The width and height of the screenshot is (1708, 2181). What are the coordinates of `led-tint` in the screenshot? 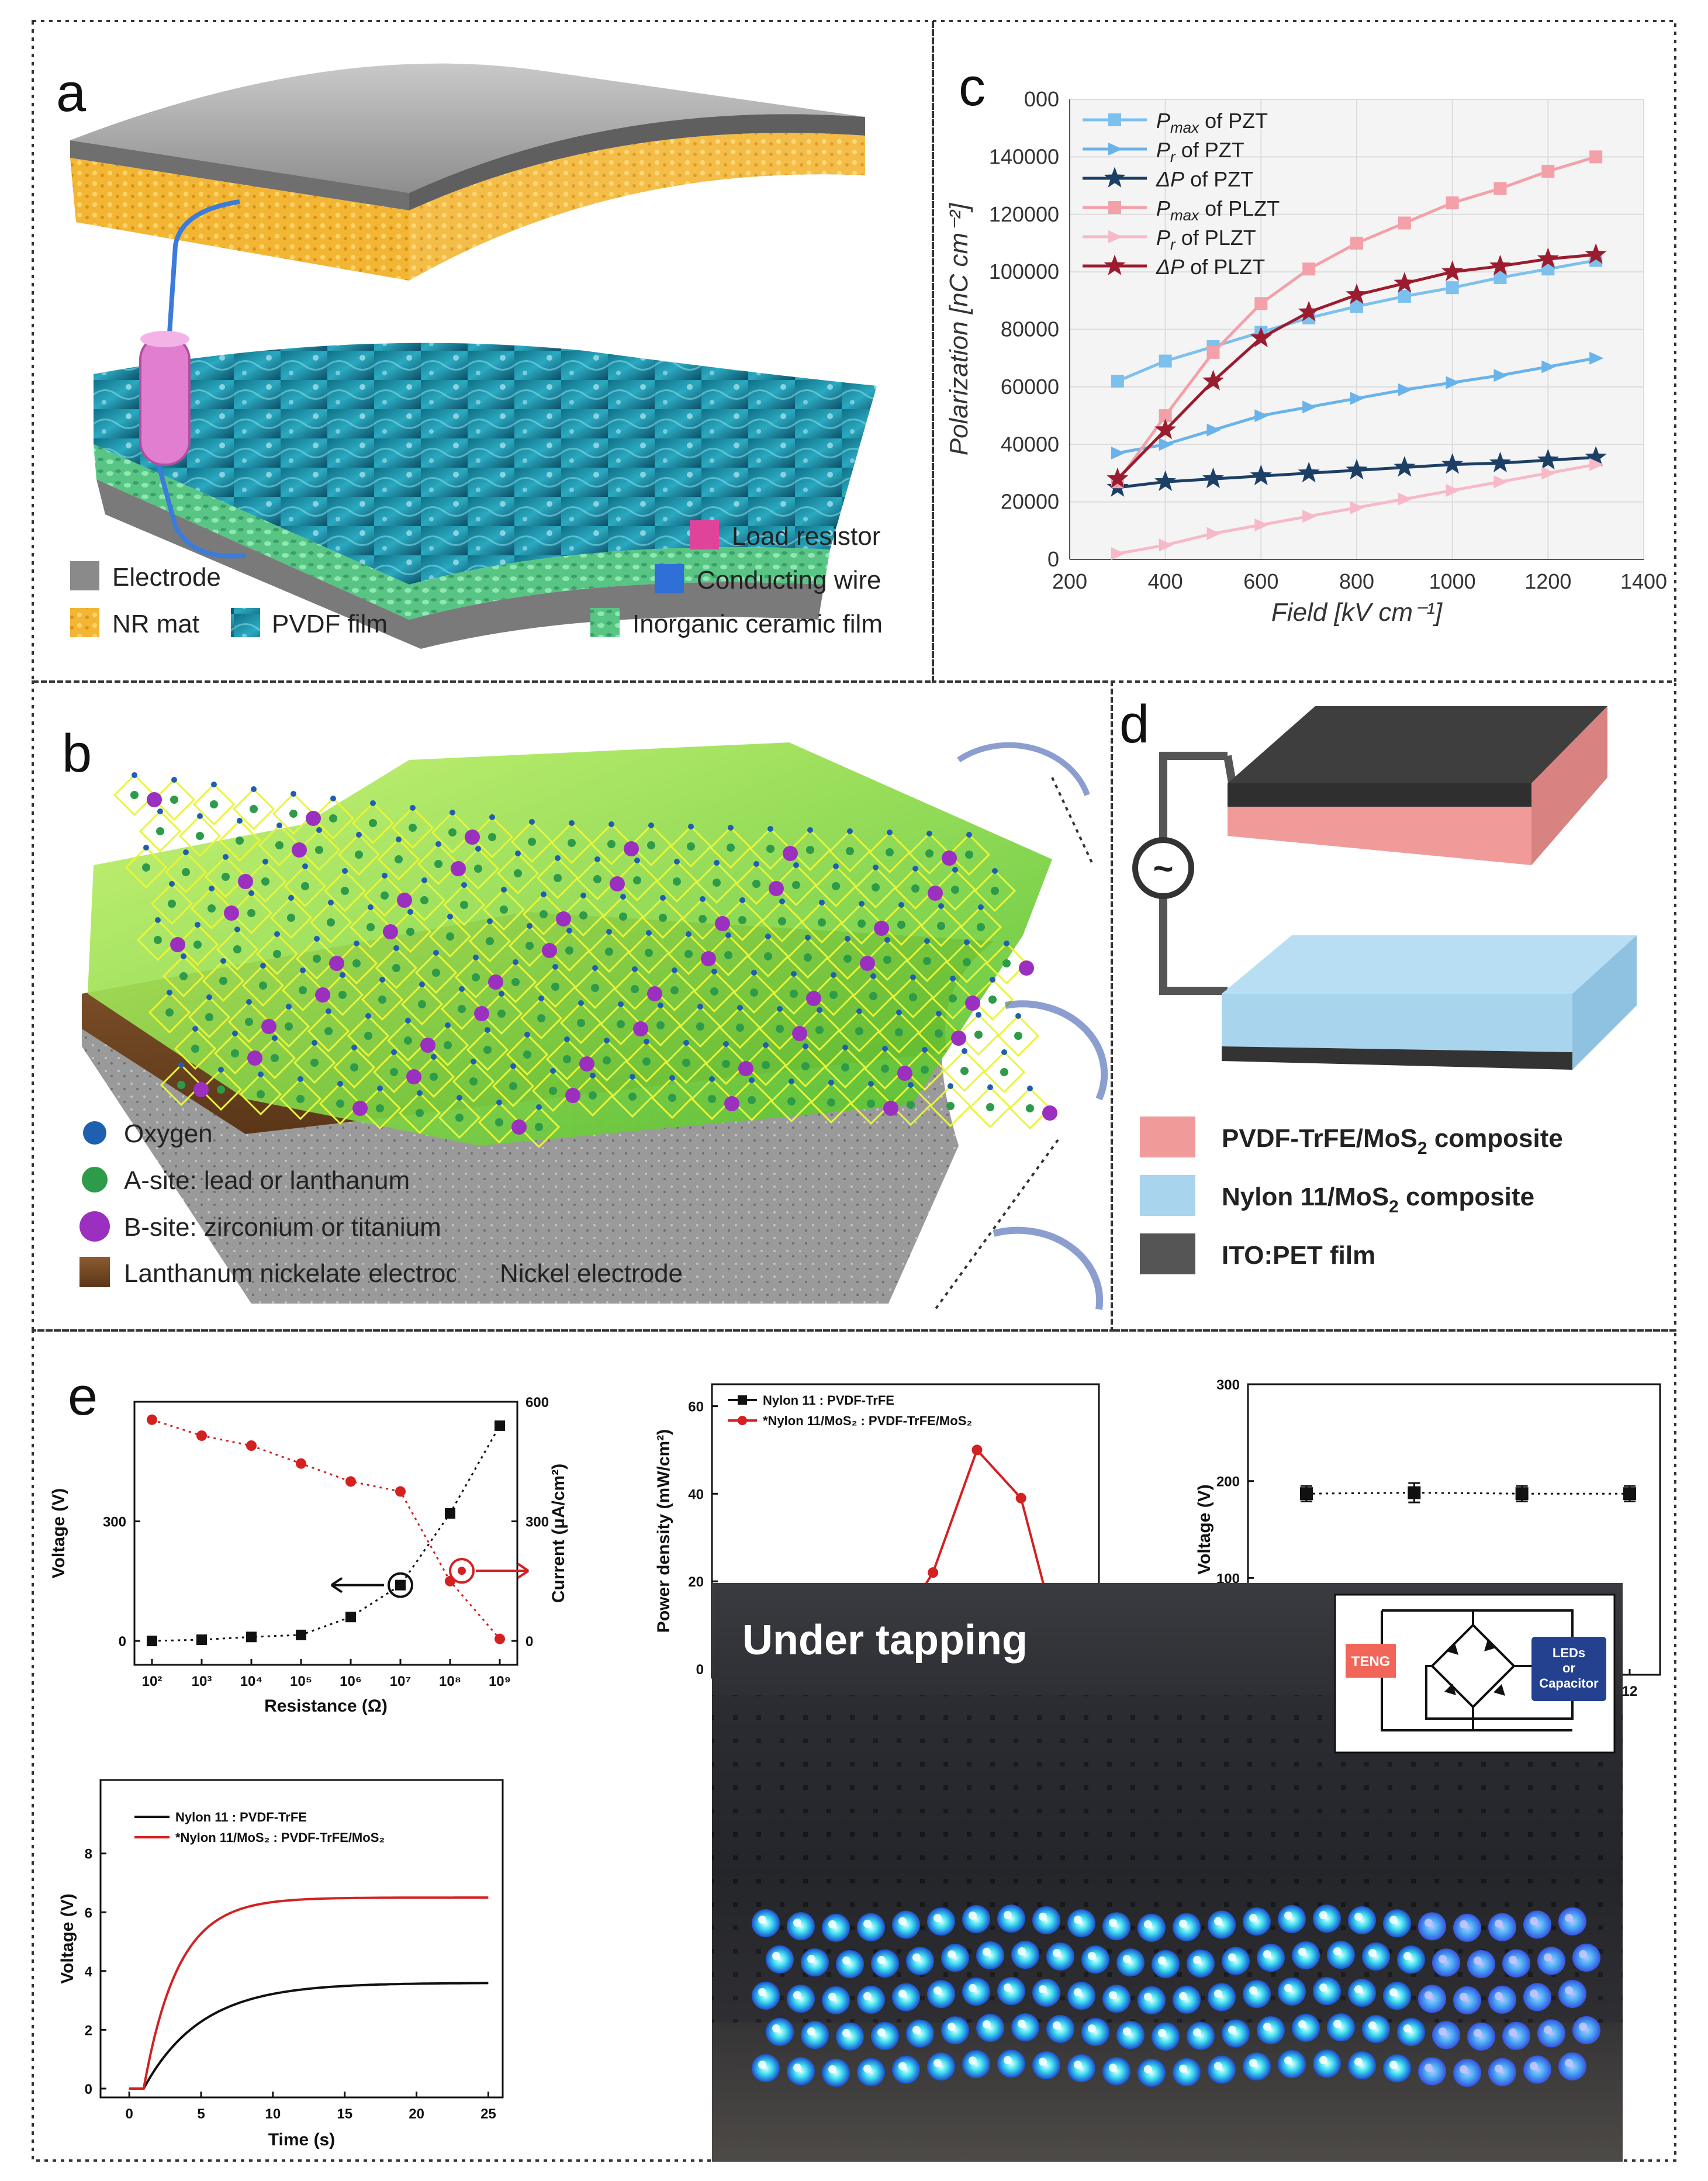 It's located at (1572, 1993).